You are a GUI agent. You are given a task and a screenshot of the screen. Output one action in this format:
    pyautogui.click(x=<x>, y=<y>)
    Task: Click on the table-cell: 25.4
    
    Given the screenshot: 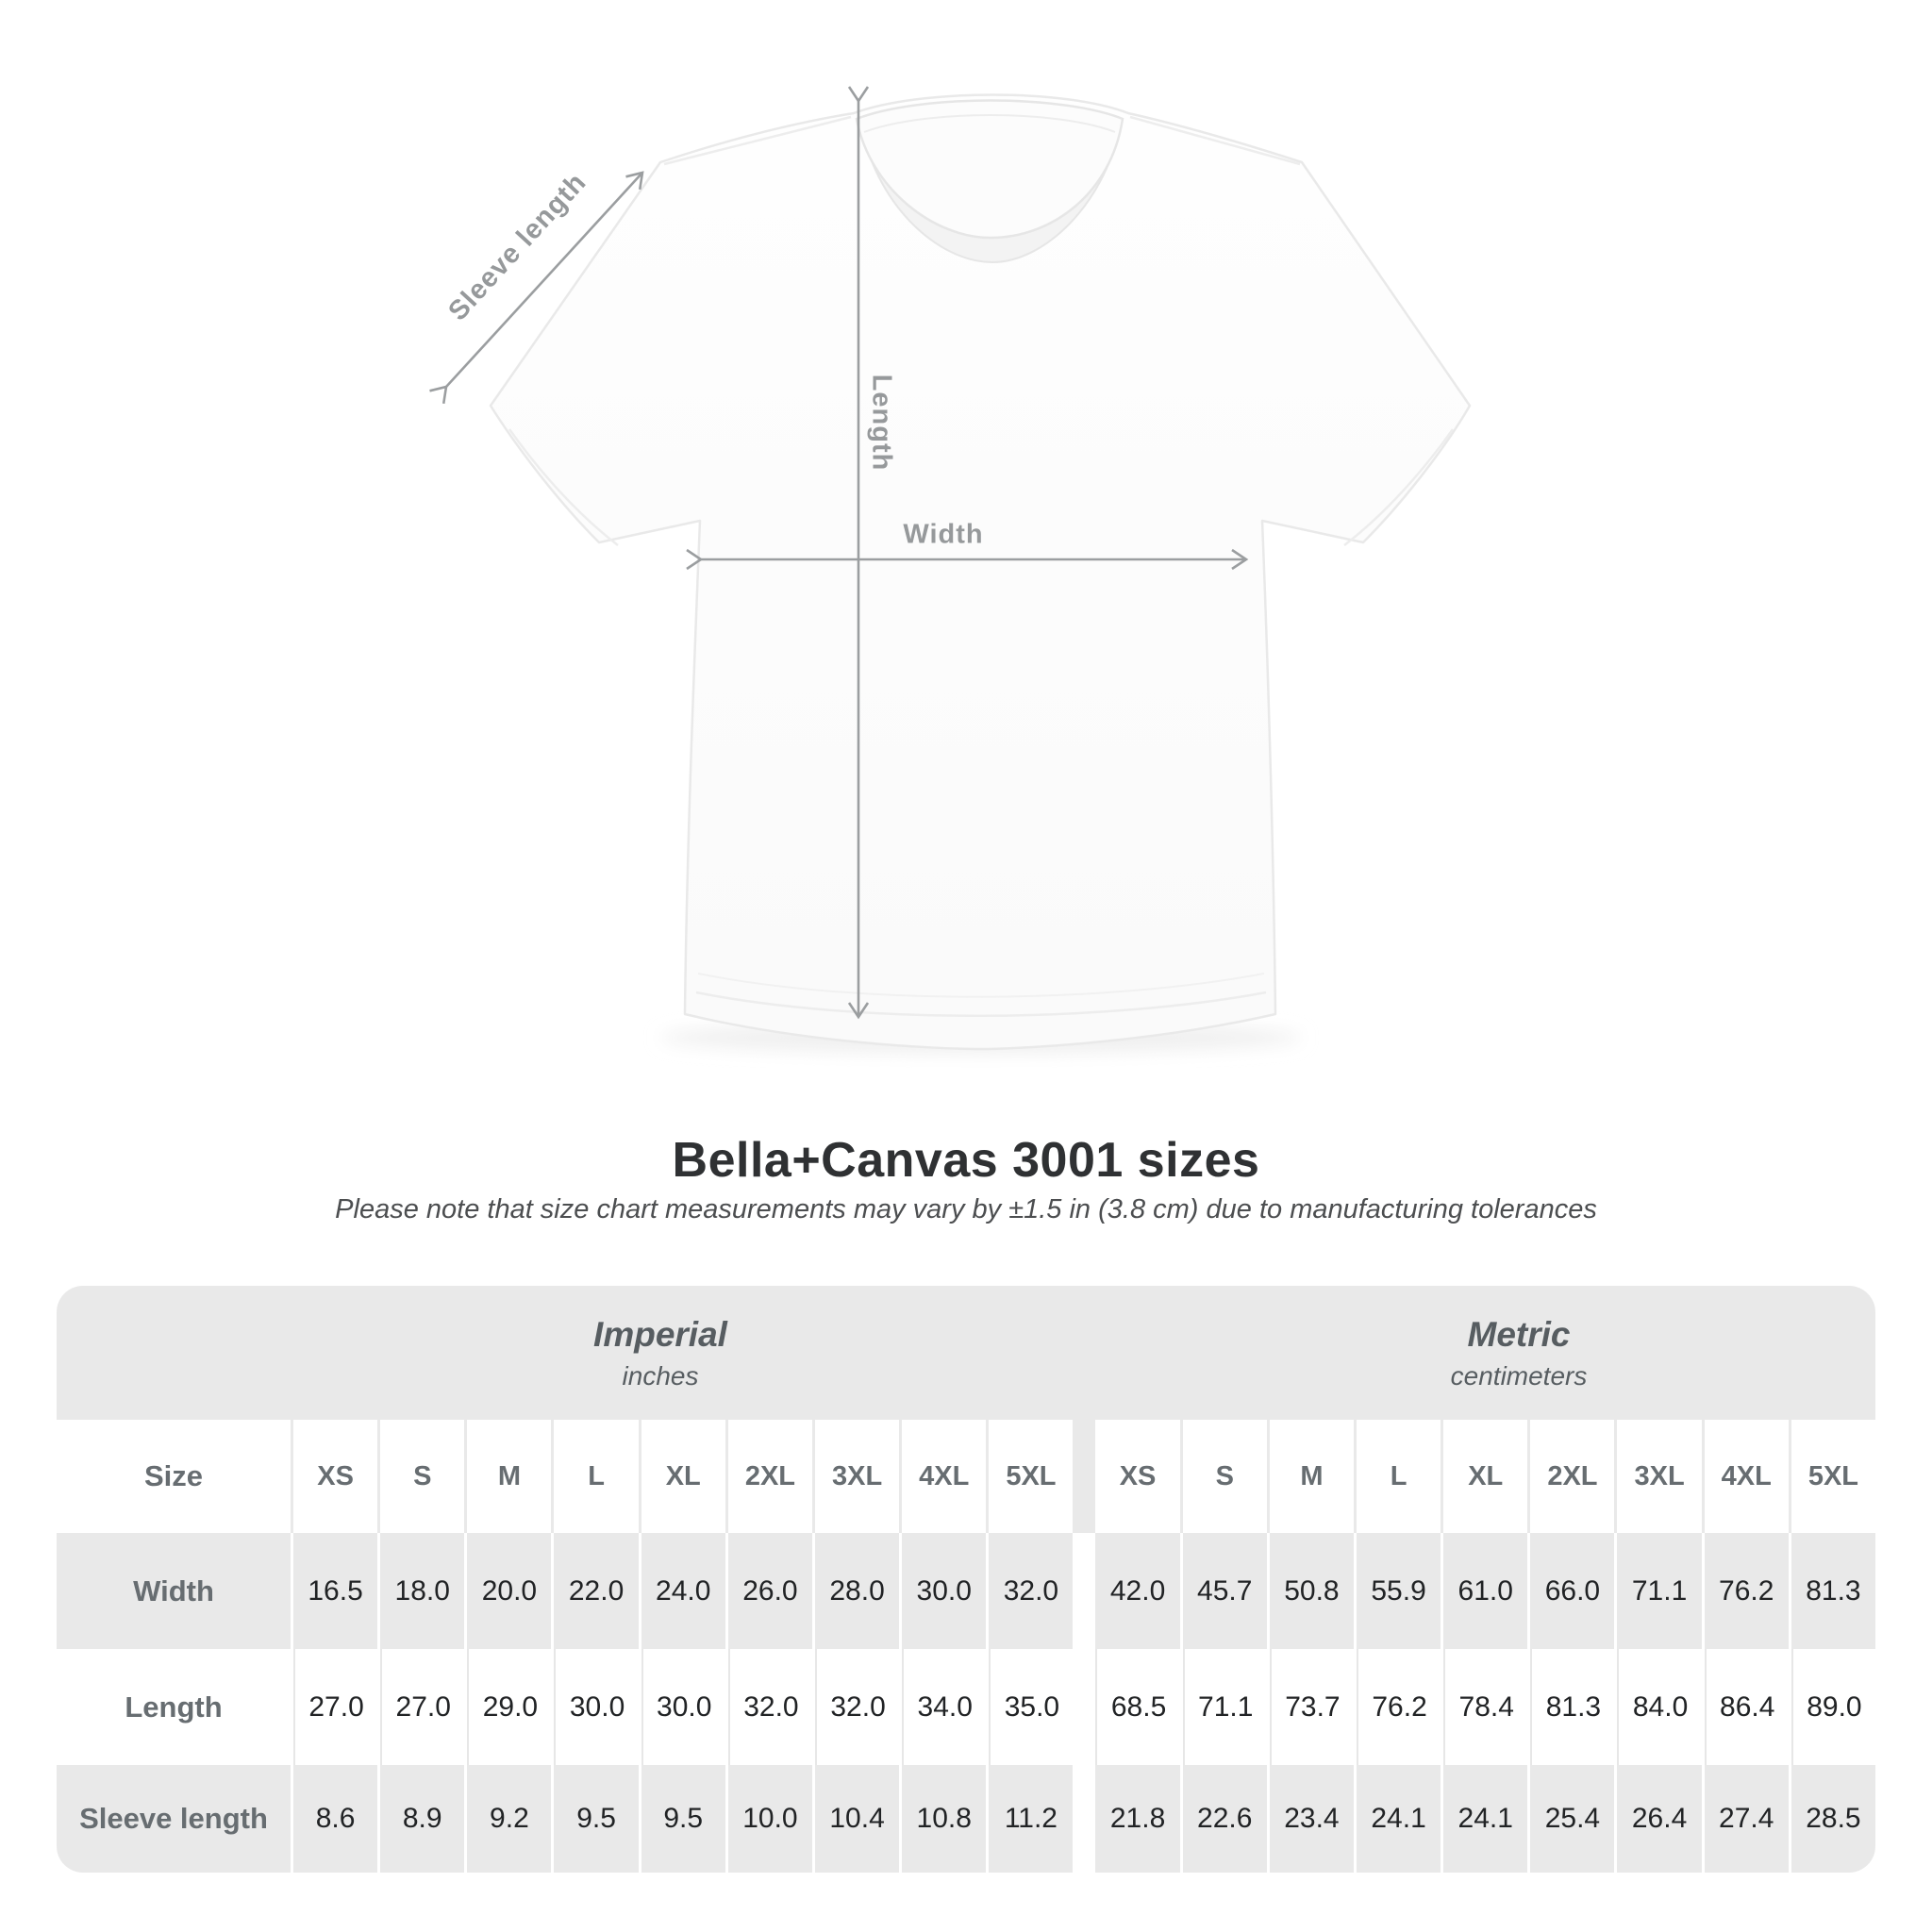 What is the action you would take?
    pyautogui.click(x=1572, y=1819)
    